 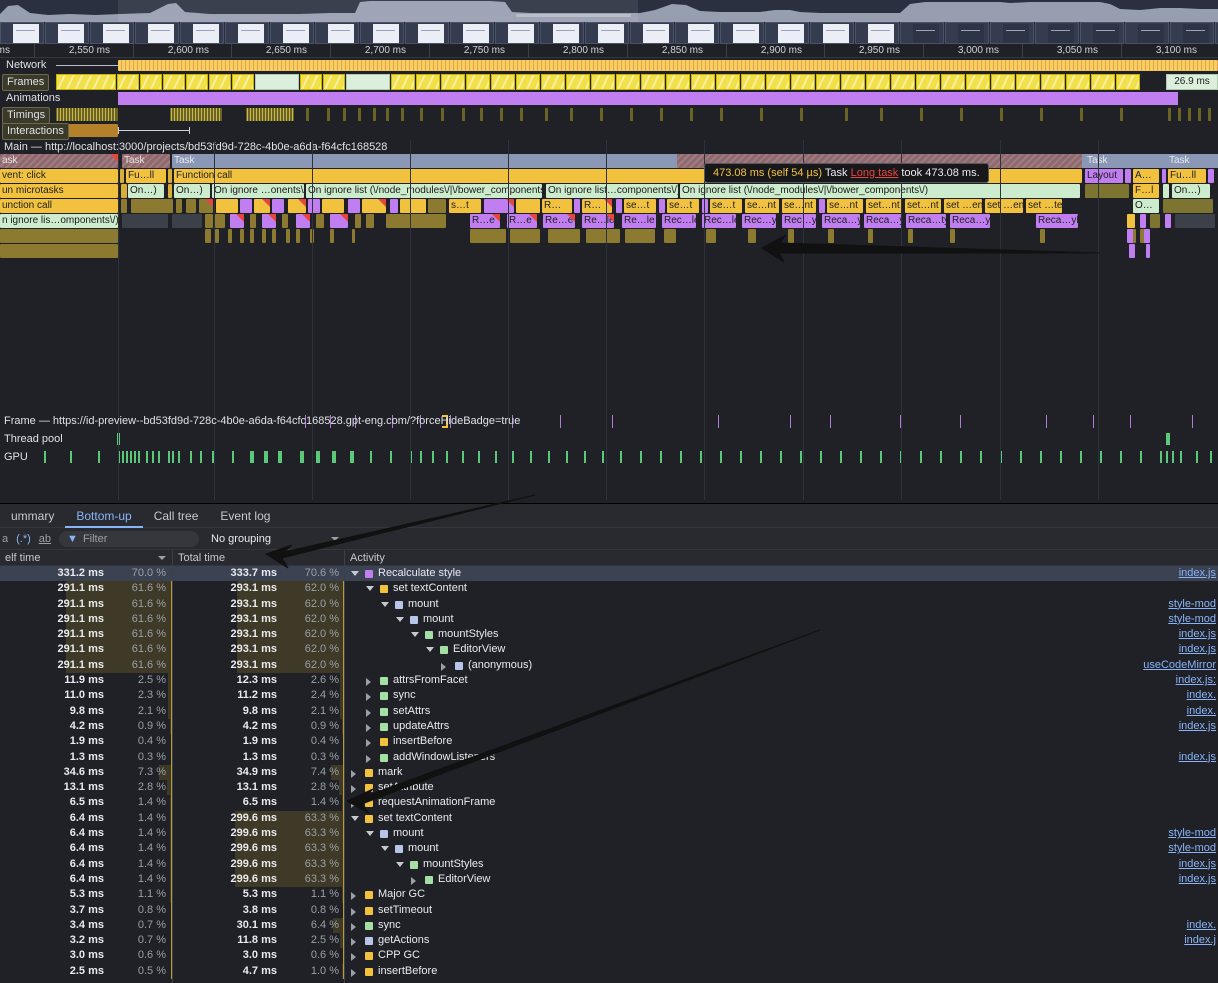 I want to click on flame-block: Reca…yle, so click(x=1057, y=221).